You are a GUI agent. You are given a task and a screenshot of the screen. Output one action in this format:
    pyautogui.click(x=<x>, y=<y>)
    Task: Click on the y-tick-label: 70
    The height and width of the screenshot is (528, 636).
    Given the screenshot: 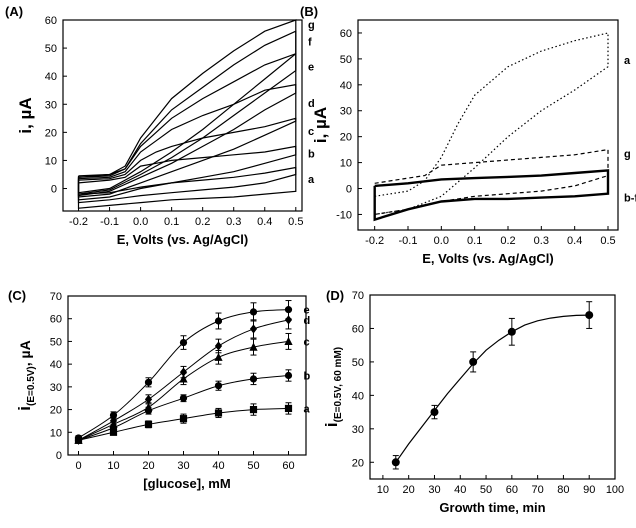 What is the action you would take?
    pyautogui.click(x=56, y=297)
    